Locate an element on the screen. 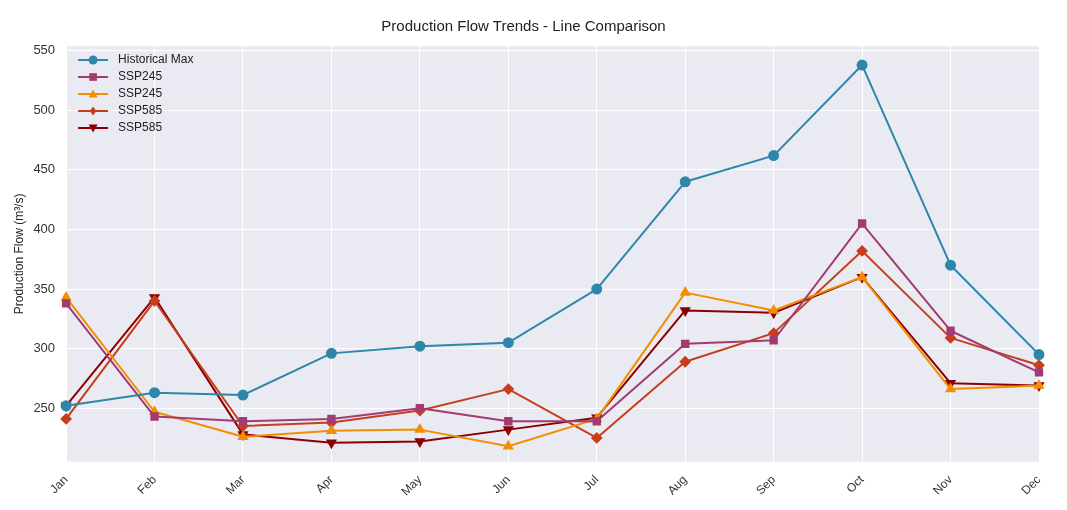 This screenshot has height=510, width=1067. x-tick-label: Jun is located at coordinates (501, 484).